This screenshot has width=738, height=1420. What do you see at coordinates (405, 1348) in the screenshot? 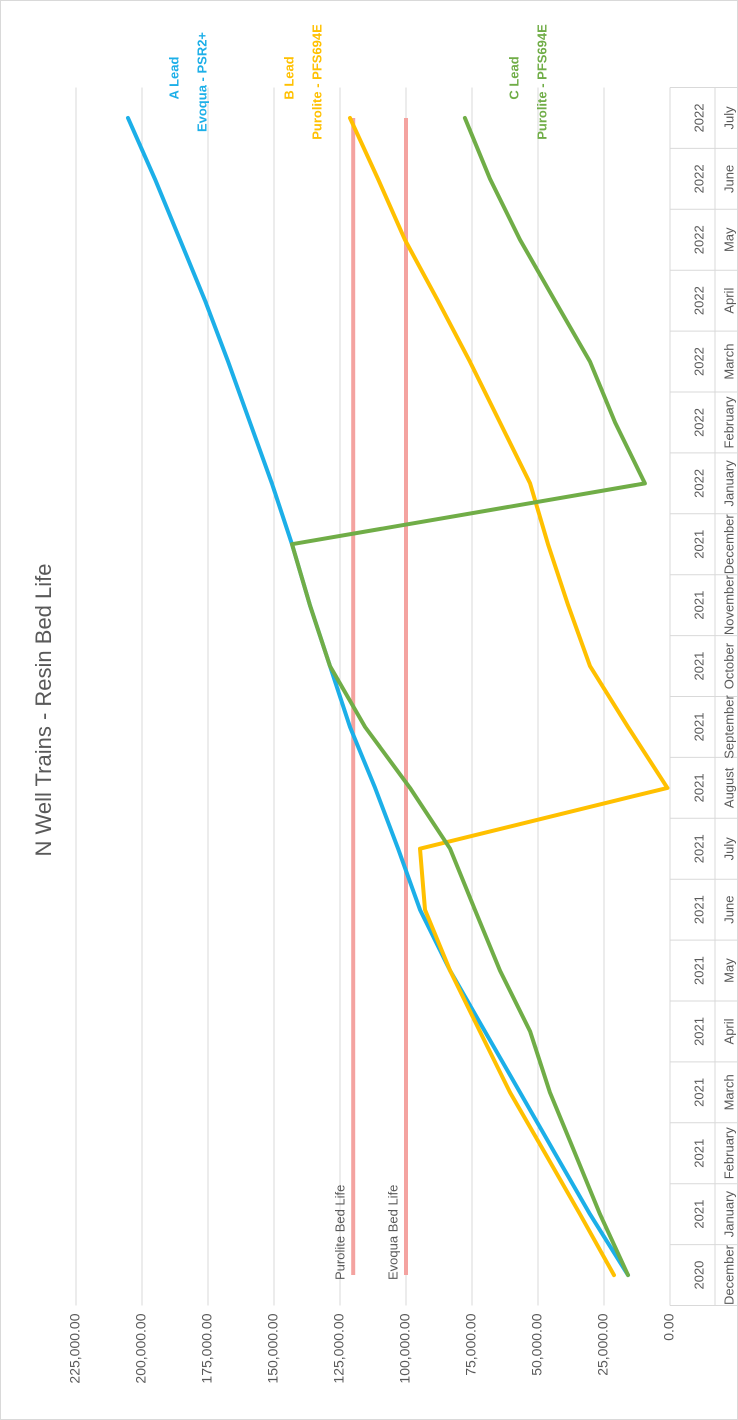
I see `y-tick-label: 100,000.00` at bounding box center [405, 1348].